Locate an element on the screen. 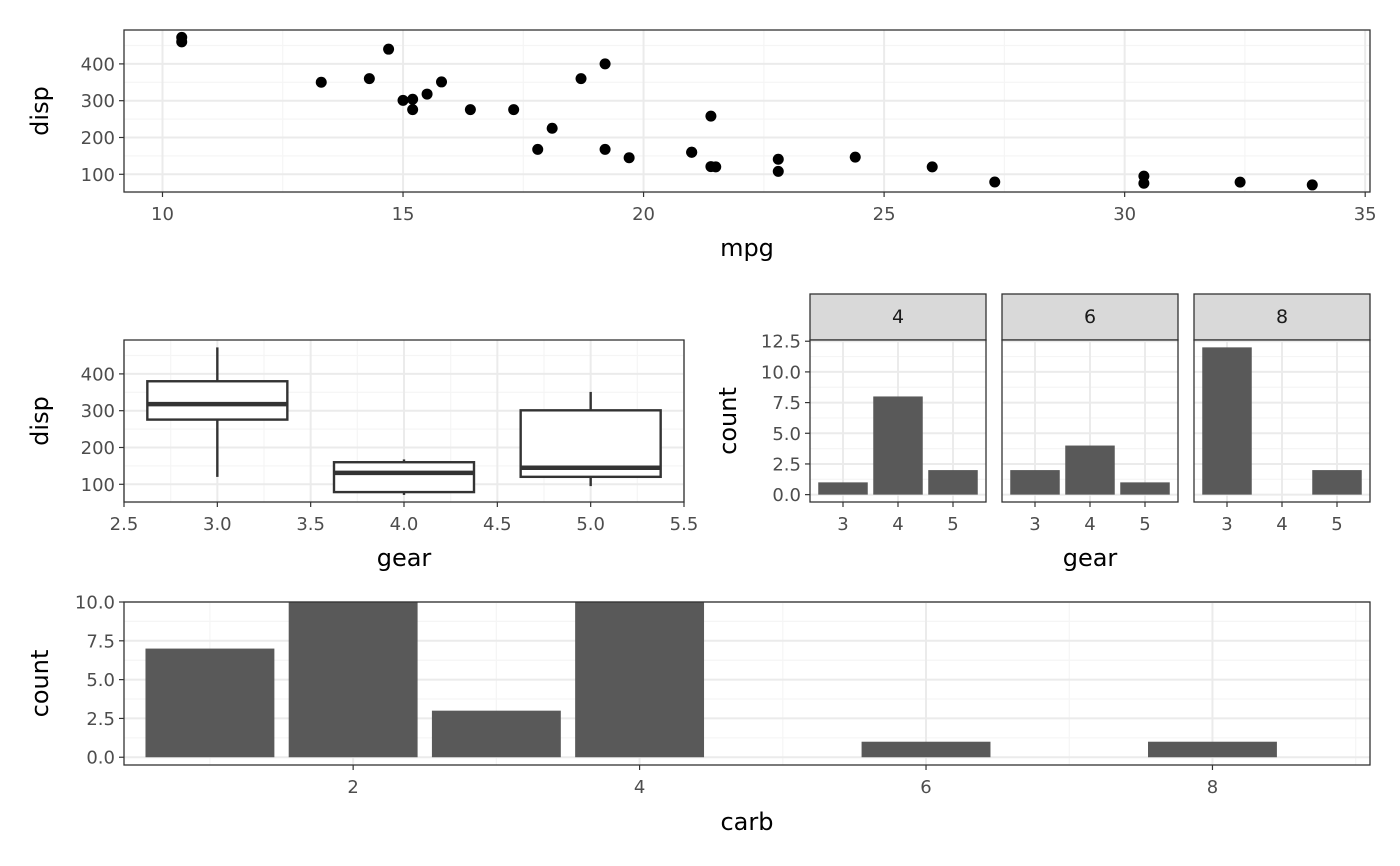 The image size is (1400, 866). y-tick-label: 0.0 is located at coordinates (100, 758).